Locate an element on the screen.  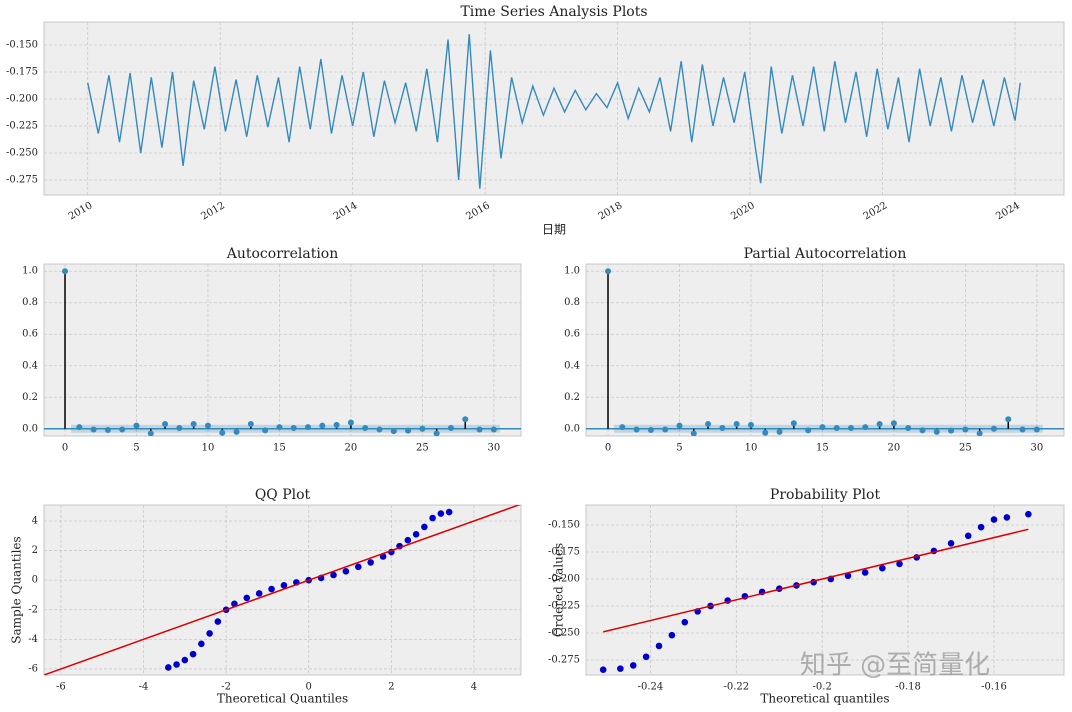
chart-title: Autocorrelation is located at coordinates (282, 254).